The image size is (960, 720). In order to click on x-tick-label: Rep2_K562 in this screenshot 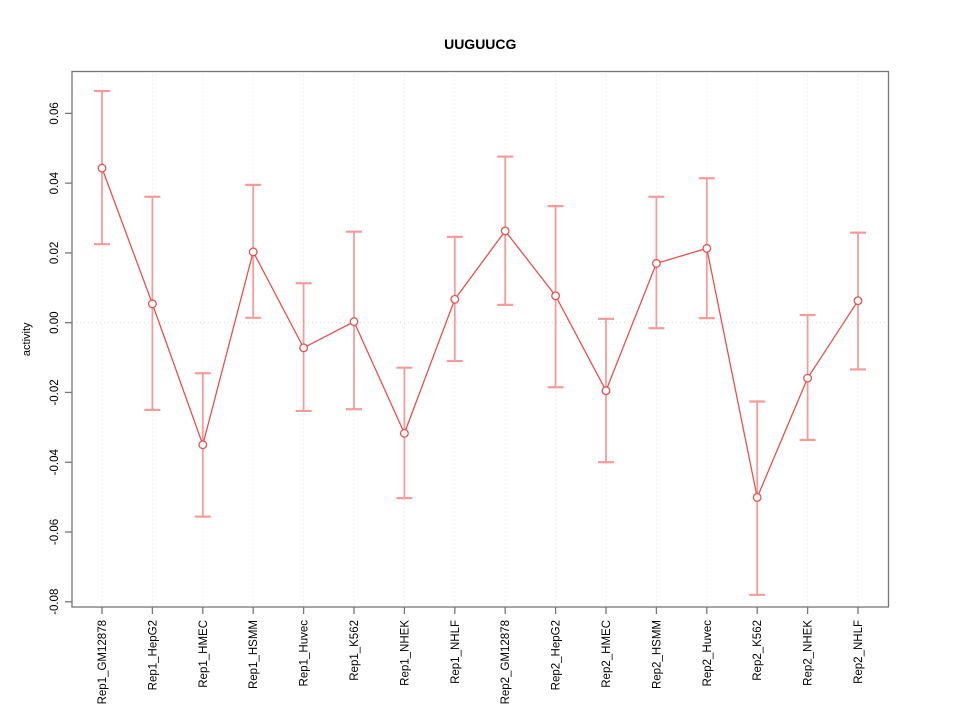, I will do `click(758, 650)`.